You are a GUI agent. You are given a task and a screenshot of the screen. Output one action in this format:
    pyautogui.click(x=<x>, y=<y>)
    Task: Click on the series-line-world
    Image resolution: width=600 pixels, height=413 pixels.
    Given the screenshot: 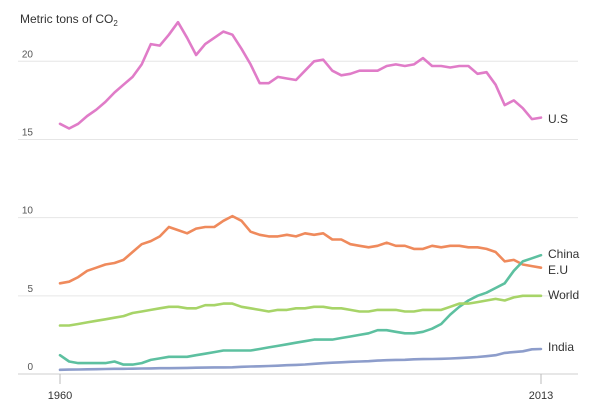 What is the action you would take?
    pyautogui.click(x=300, y=310)
    